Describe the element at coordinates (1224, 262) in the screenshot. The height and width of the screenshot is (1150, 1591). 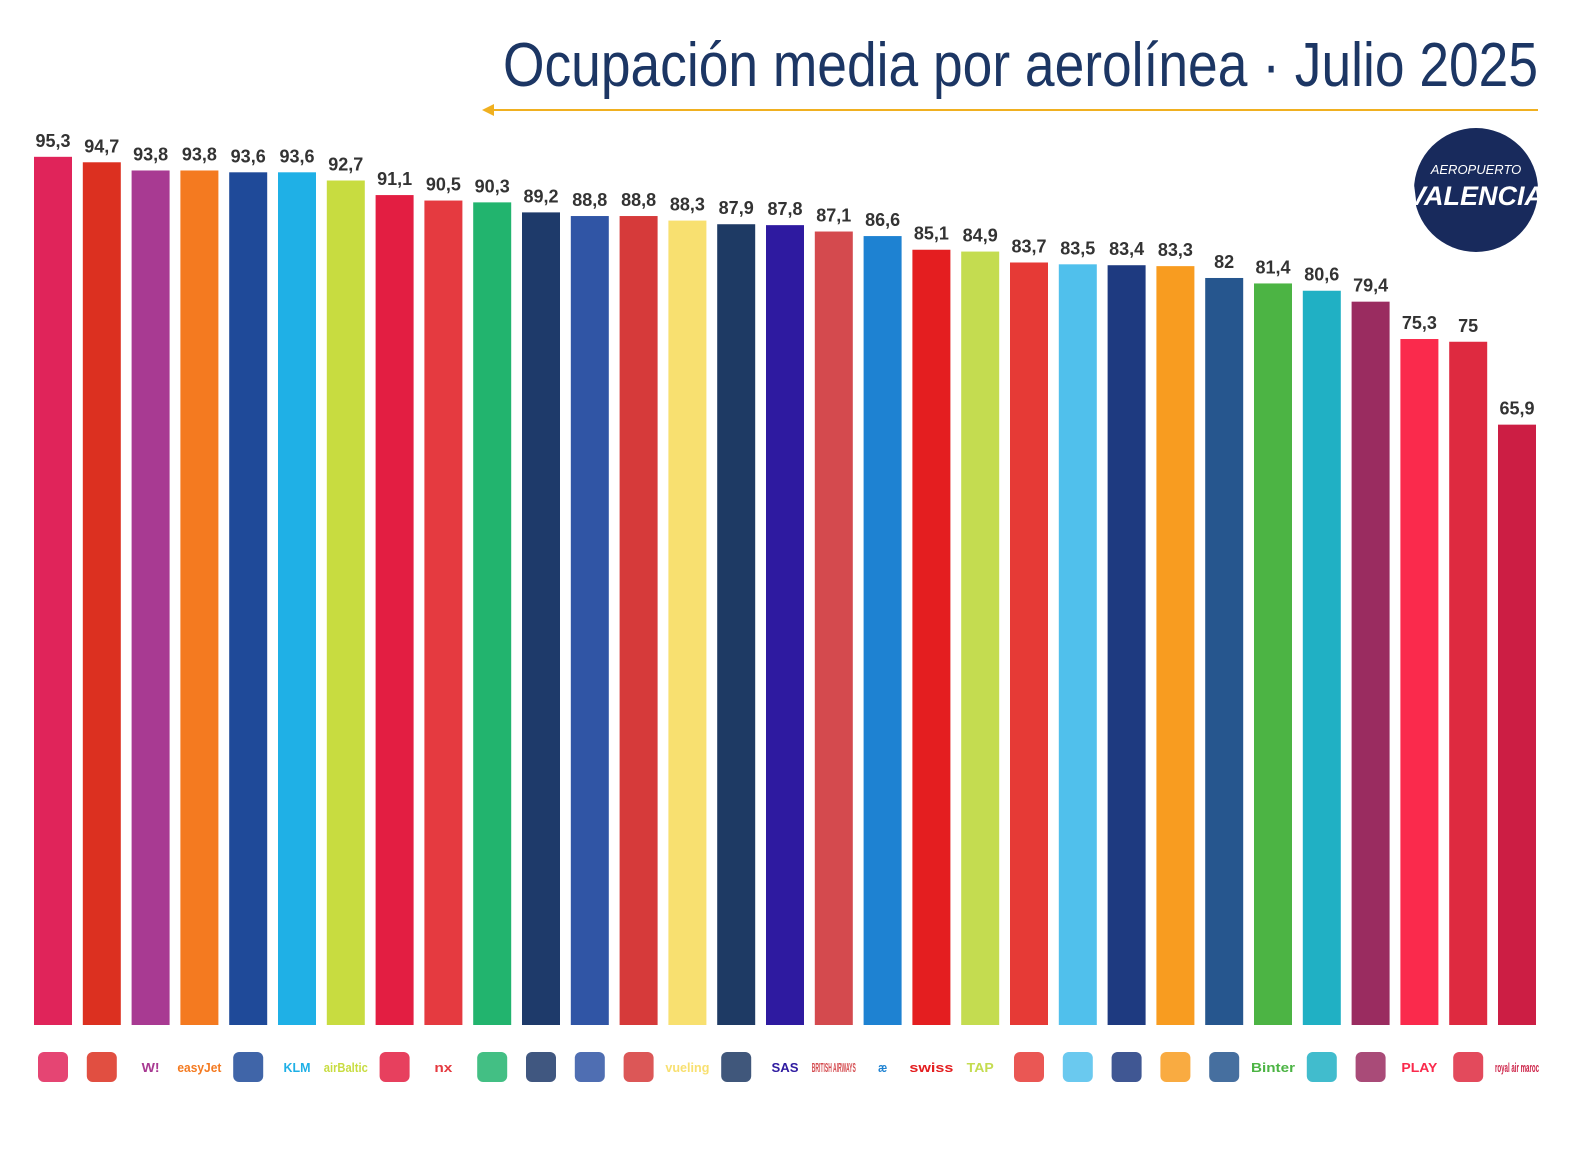
I see `value-label: 82` at that location.